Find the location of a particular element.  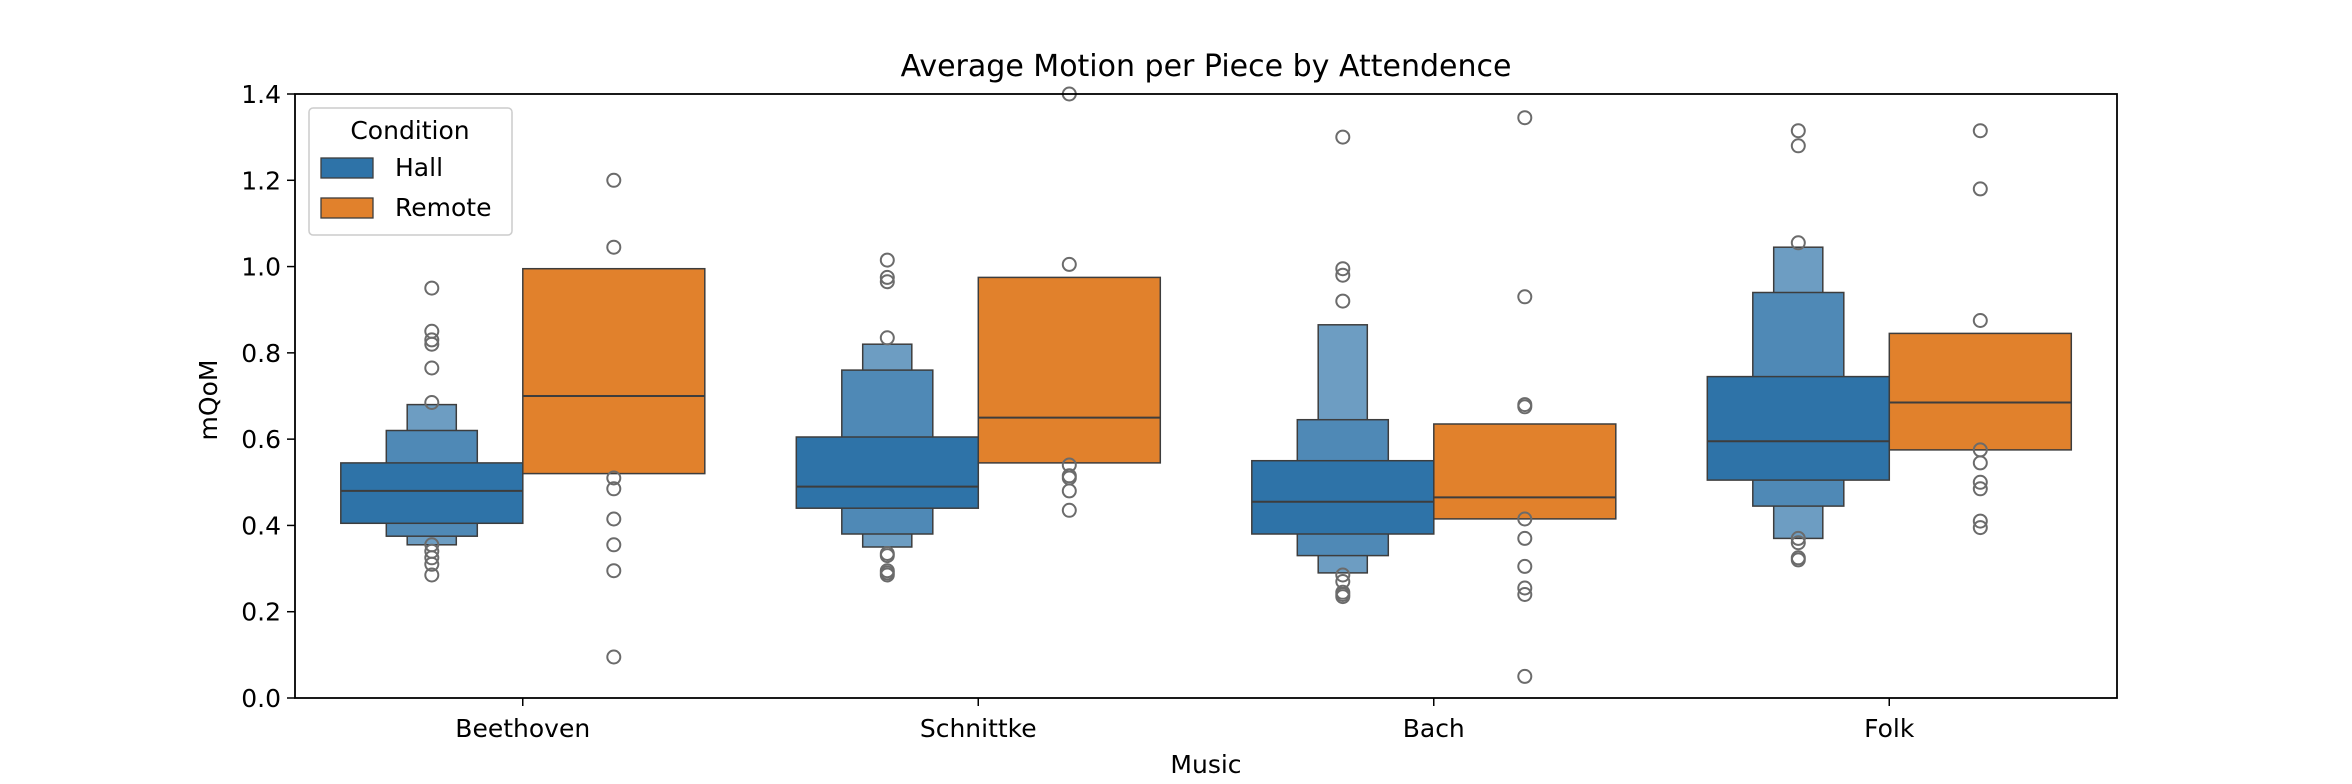

y-tick-label: 0.4 is located at coordinates (261, 525).